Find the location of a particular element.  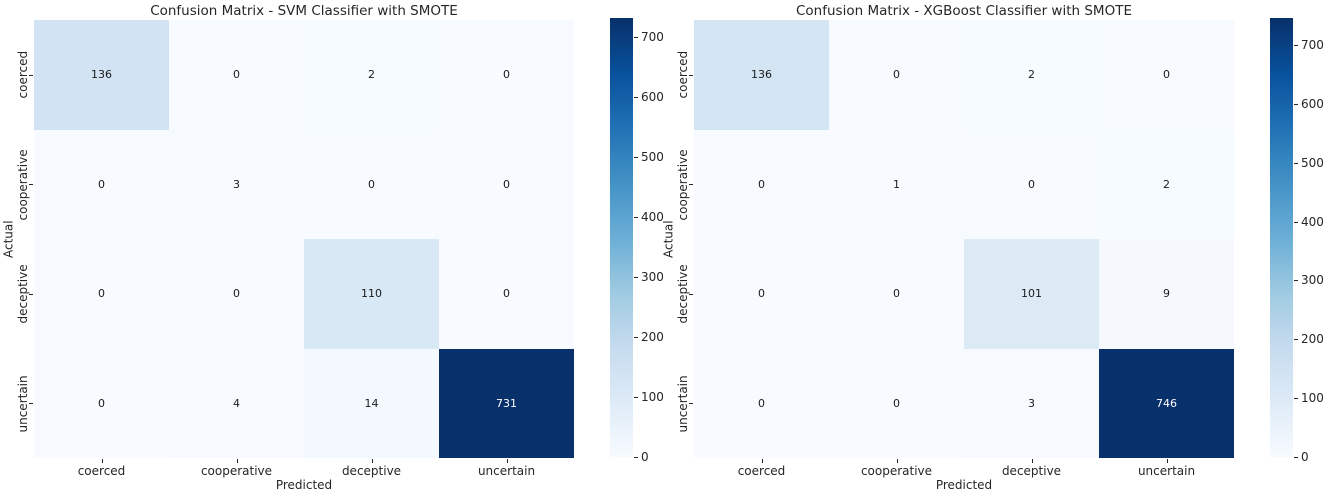

y-tick-label: coerced is located at coordinates (23, 74).